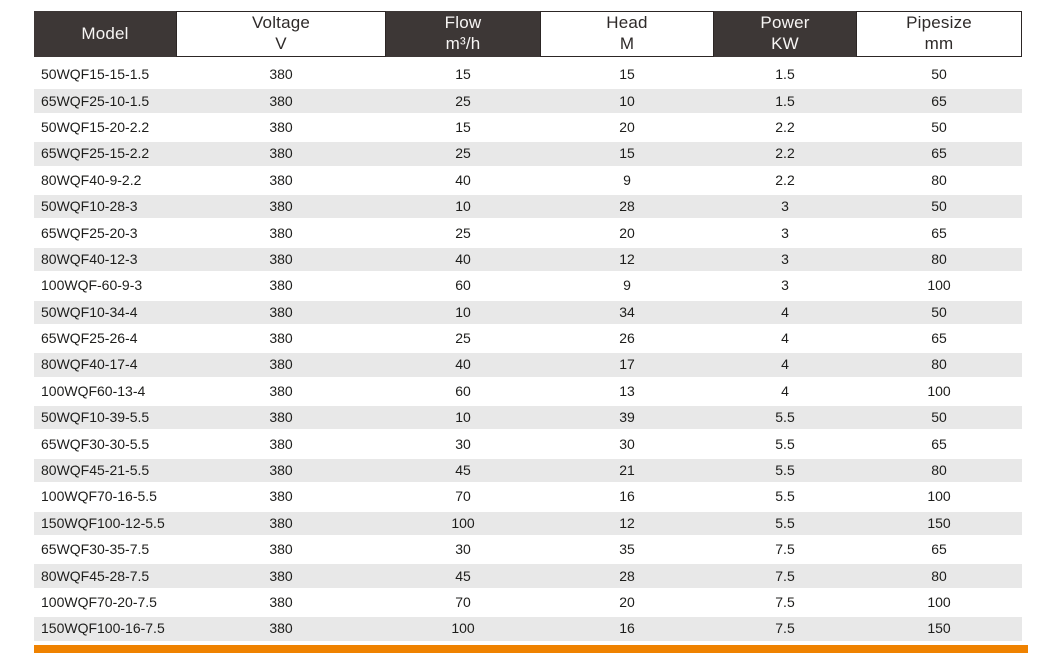 This screenshot has width=1060, height=654. I want to click on cell-power: 4, so click(785, 311).